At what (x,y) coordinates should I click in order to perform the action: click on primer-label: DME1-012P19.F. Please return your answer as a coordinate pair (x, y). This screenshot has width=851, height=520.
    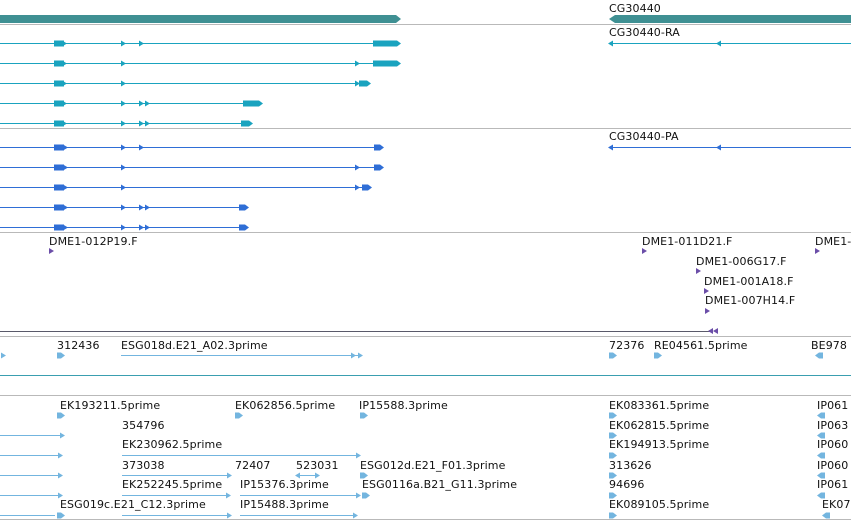
    Looking at the image, I should click on (93, 241).